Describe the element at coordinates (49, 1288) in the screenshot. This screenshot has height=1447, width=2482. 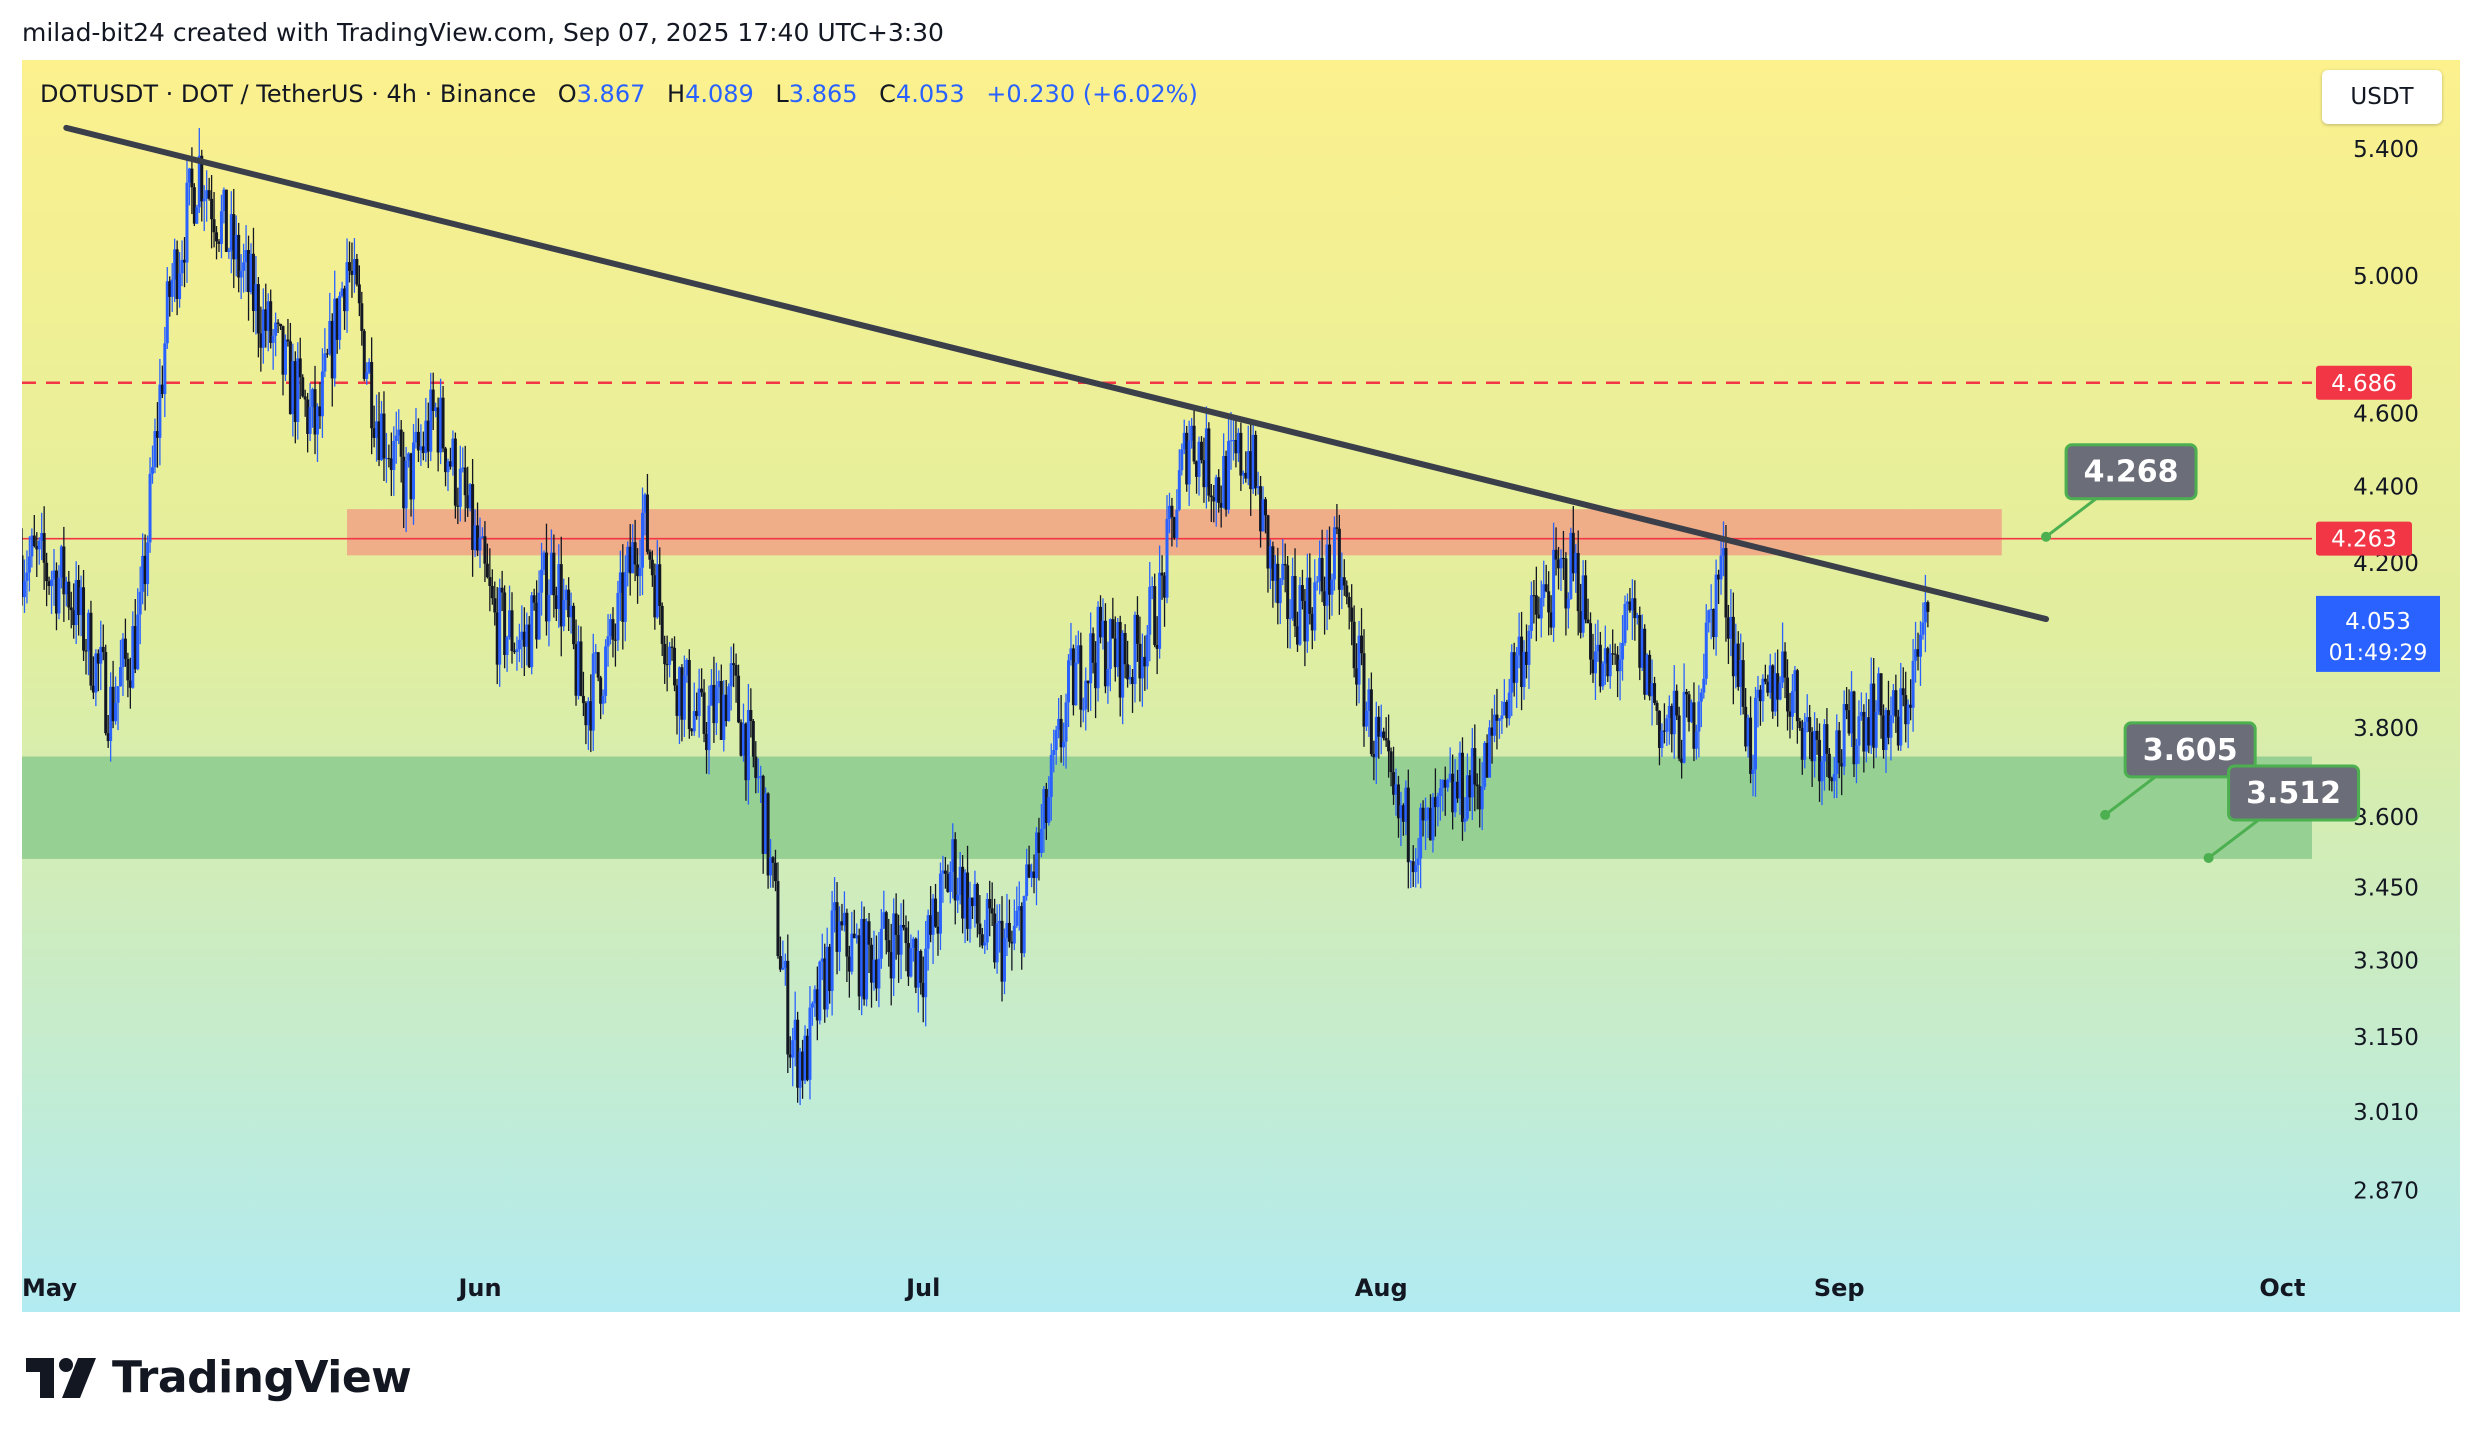
I see `time-axis-tick: May` at that location.